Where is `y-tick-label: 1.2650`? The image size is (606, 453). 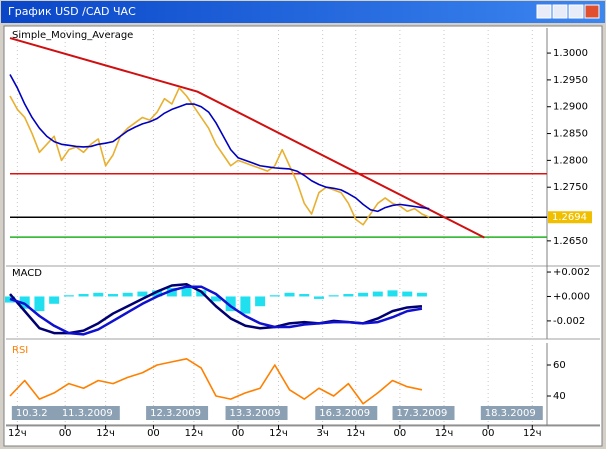
y-tick-label: 1.2650 is located at coordinates (570, 241).